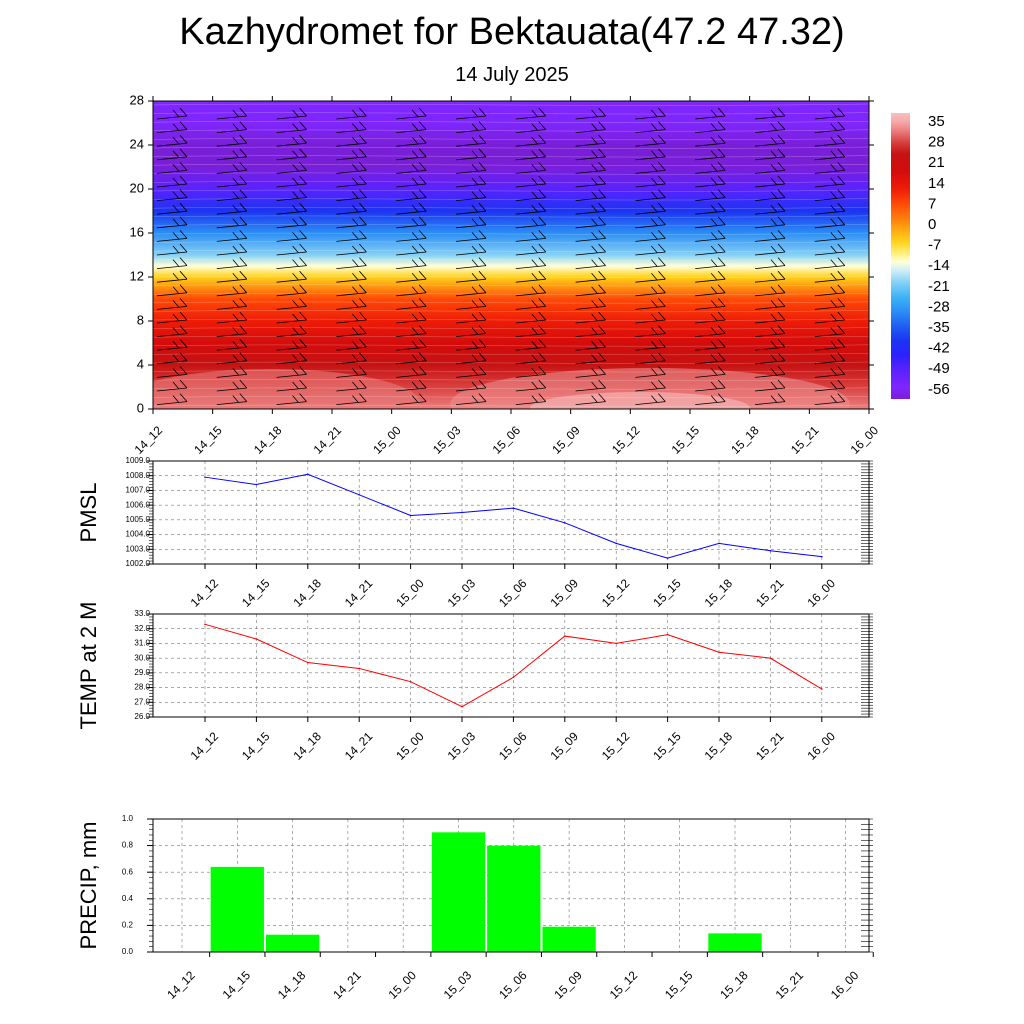  What do you see at coordinates (934, 245) in the screenshot?
I see `colorbar-label: -7` at bounding box center [934, 245].